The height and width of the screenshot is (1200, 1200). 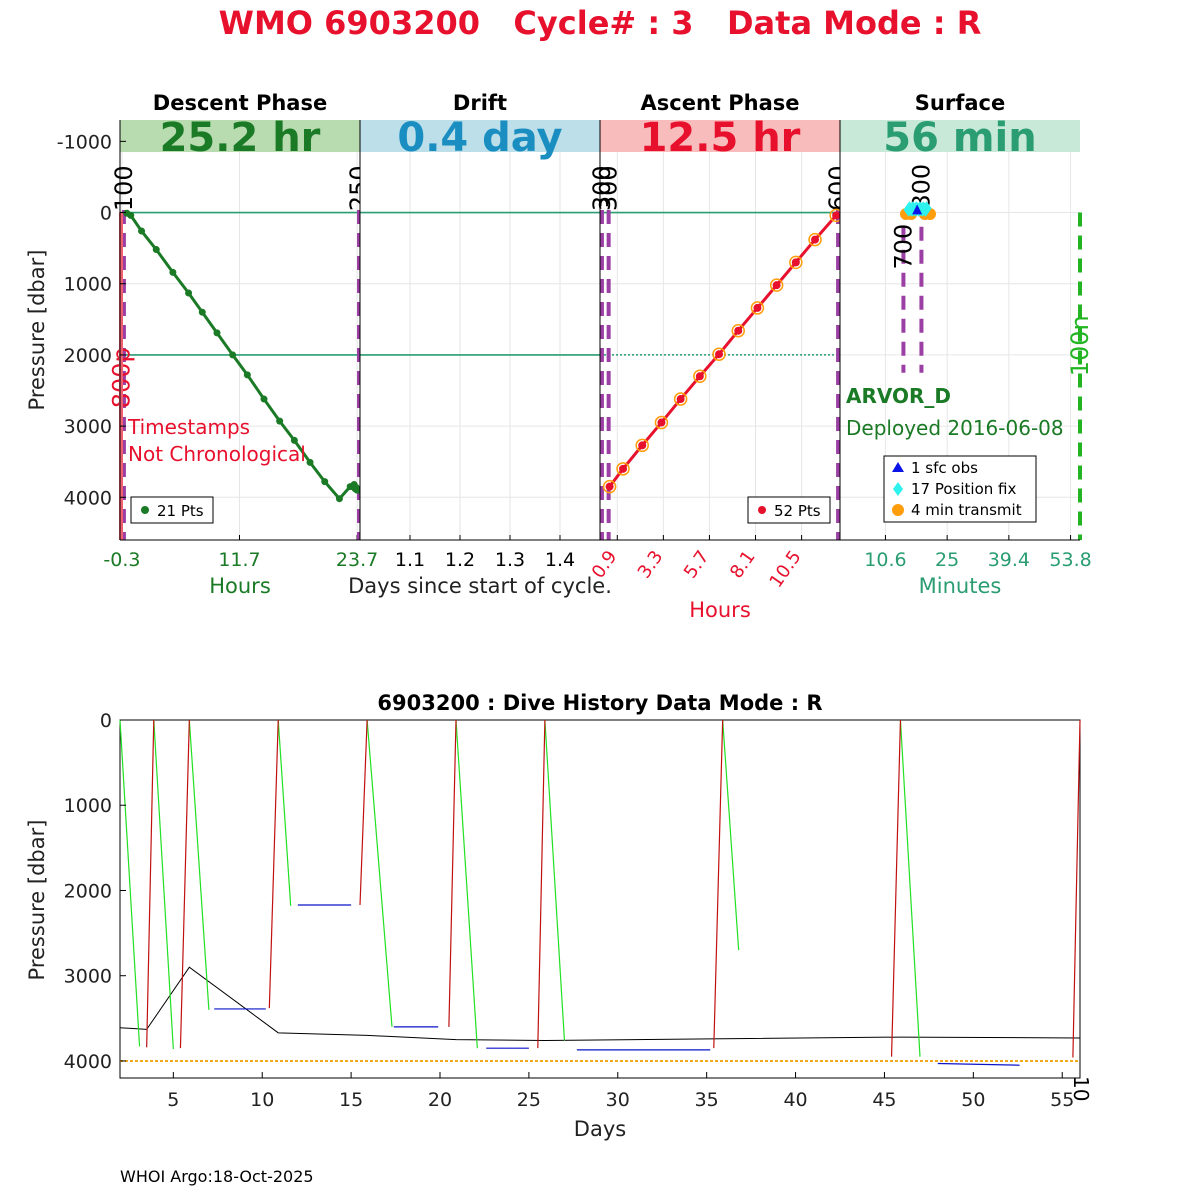 I want to click on x-tick-label: 30, so click(x=618, y=1100).